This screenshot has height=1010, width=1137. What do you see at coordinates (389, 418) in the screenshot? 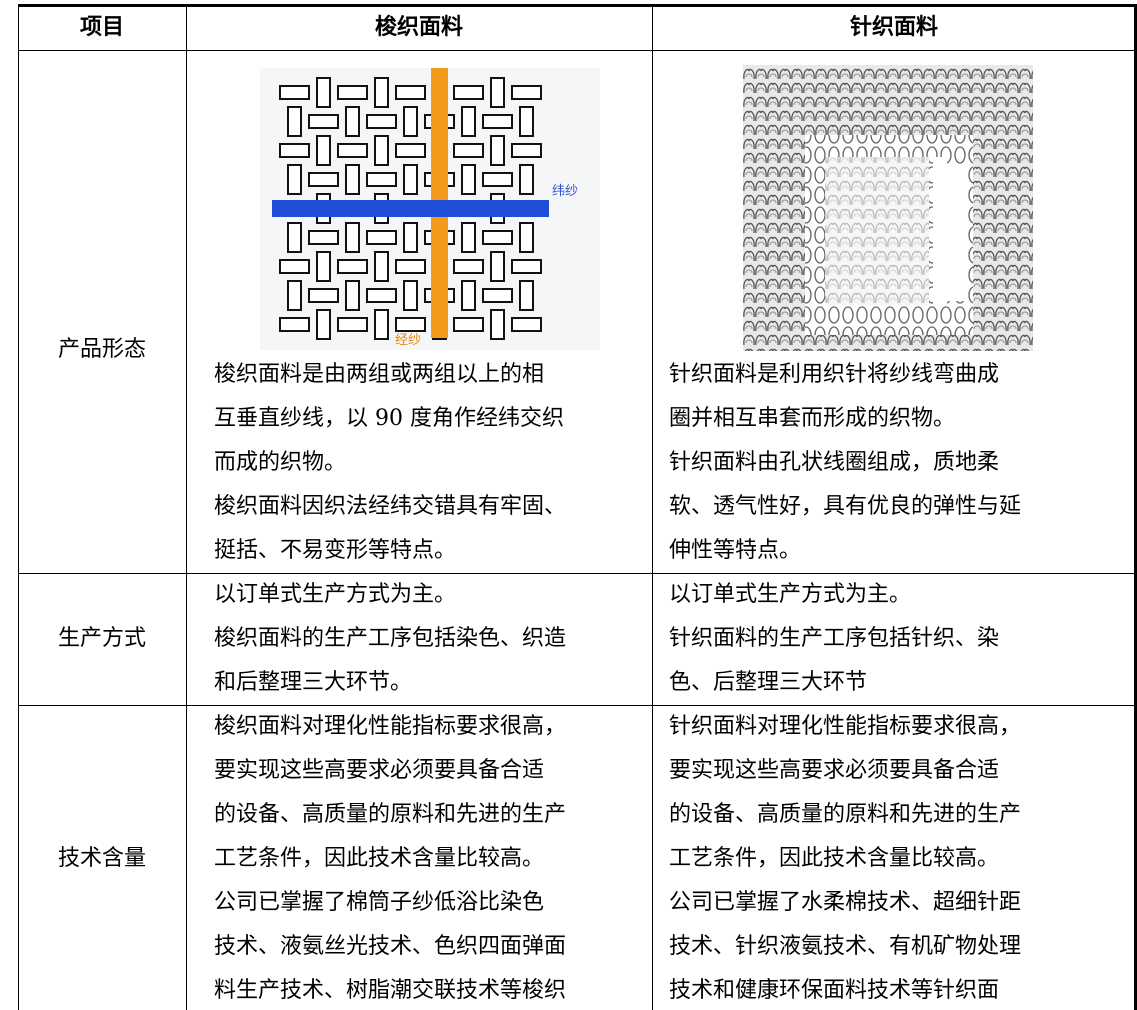
I see `text-line: 互垂直纱线，以 90 度角作经纬交织` at bounding box center [389, 418].